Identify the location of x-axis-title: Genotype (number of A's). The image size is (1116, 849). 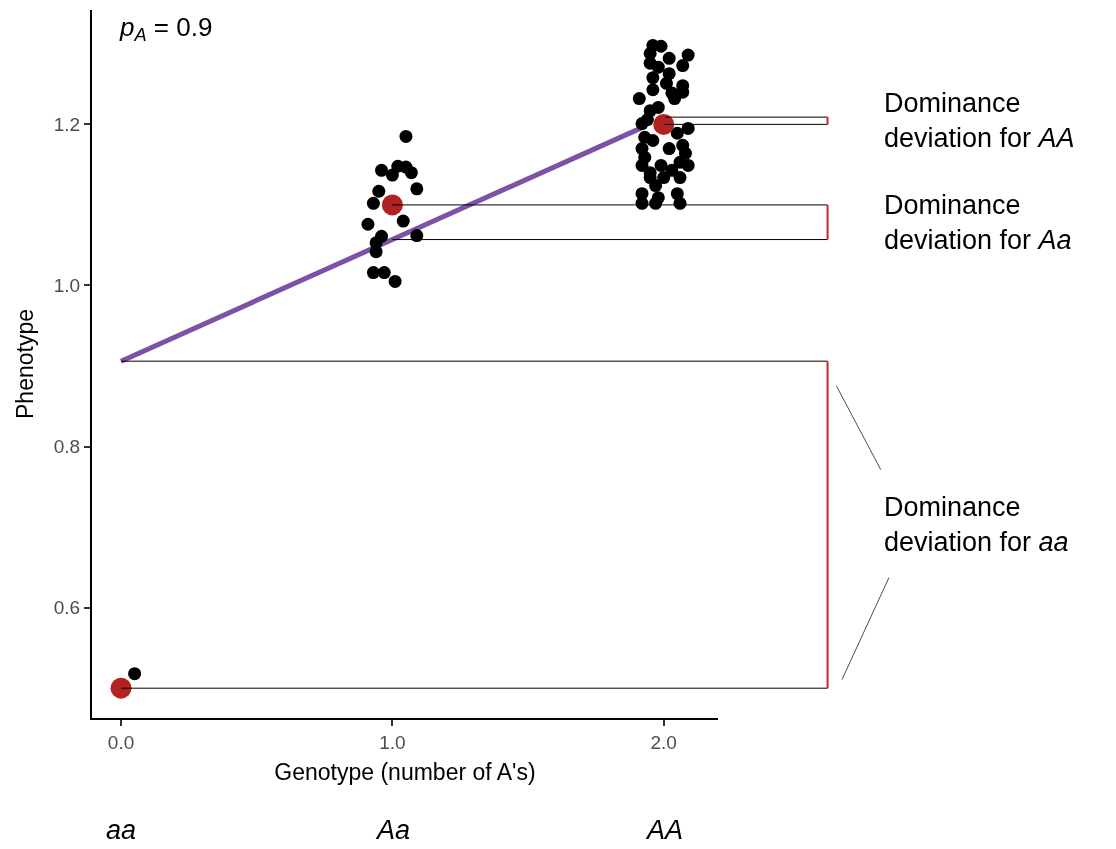
(405, 771).